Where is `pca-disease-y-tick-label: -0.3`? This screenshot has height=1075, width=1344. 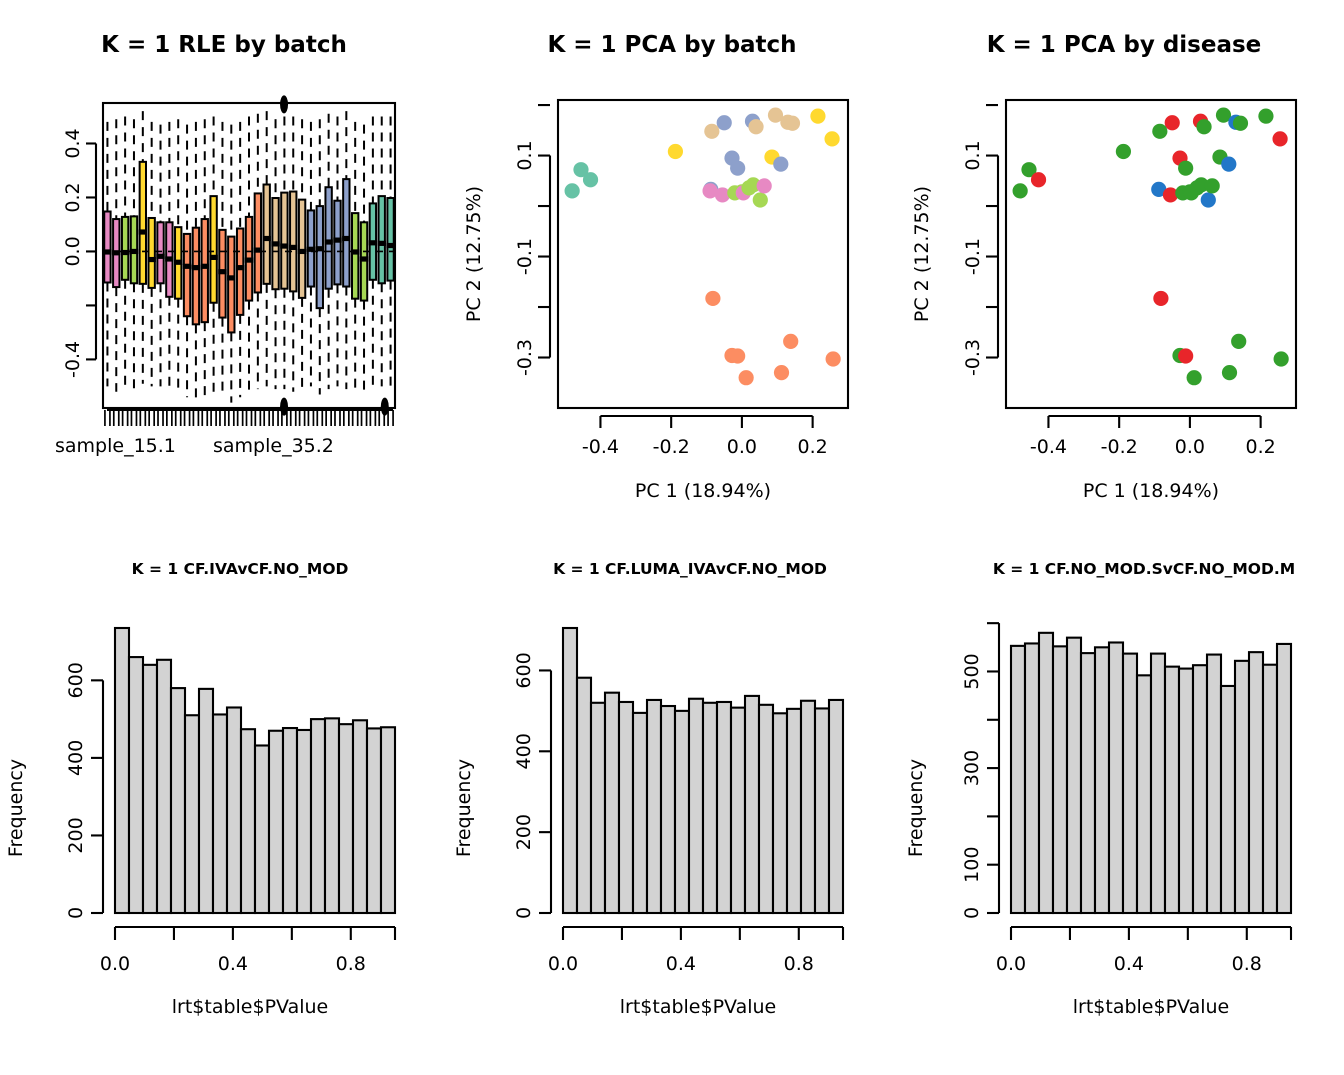 pca-disease-y-tick-label: -0.3 is located at coordinates (973, 357).